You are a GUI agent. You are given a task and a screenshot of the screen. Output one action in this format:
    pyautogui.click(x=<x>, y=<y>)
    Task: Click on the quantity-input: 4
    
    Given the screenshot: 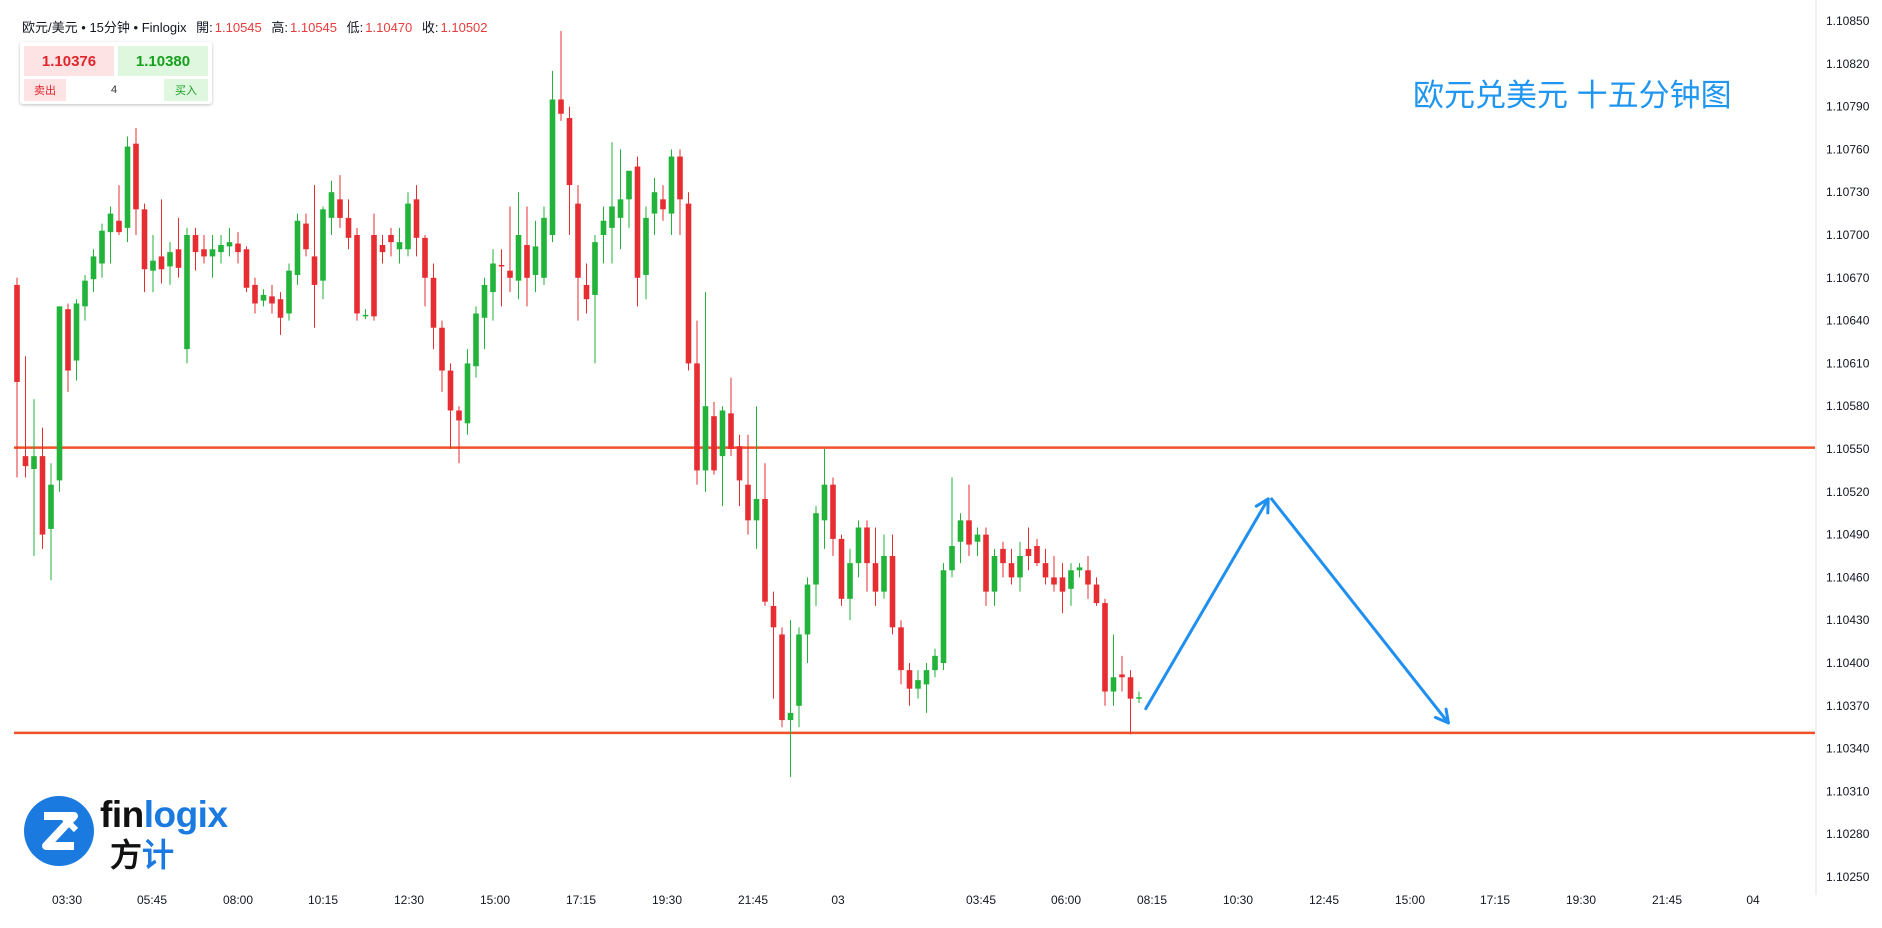 What is the action you would take?
    pyautogui.click(x=114, y=90)
    